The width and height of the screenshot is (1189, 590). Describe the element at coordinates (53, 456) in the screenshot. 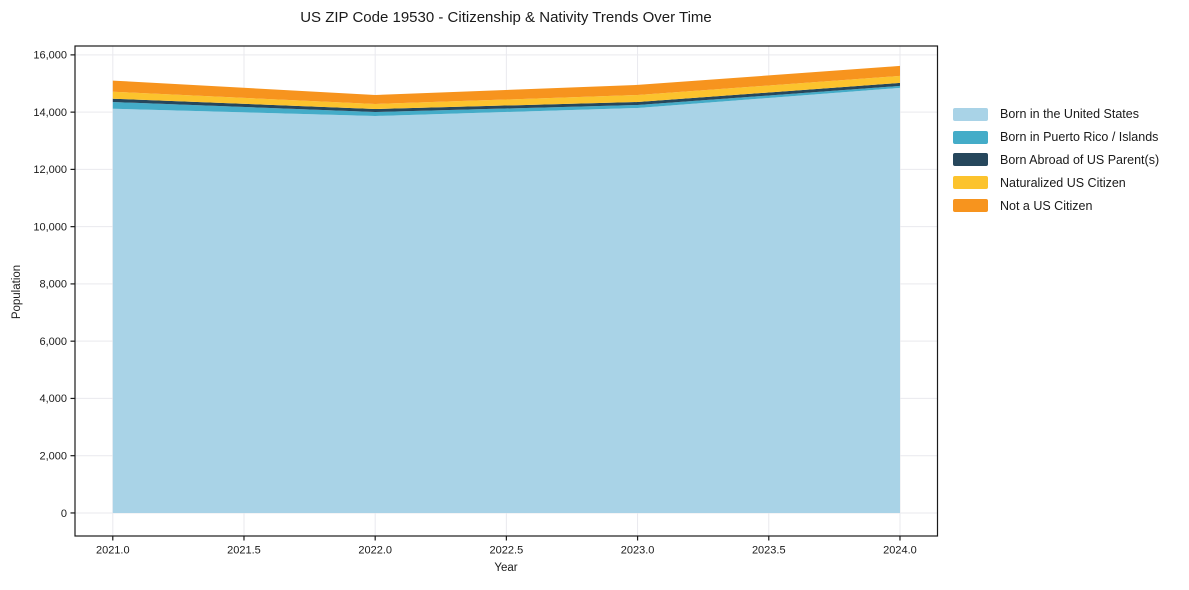

I see `y-tick-label: 2,000` at that location.